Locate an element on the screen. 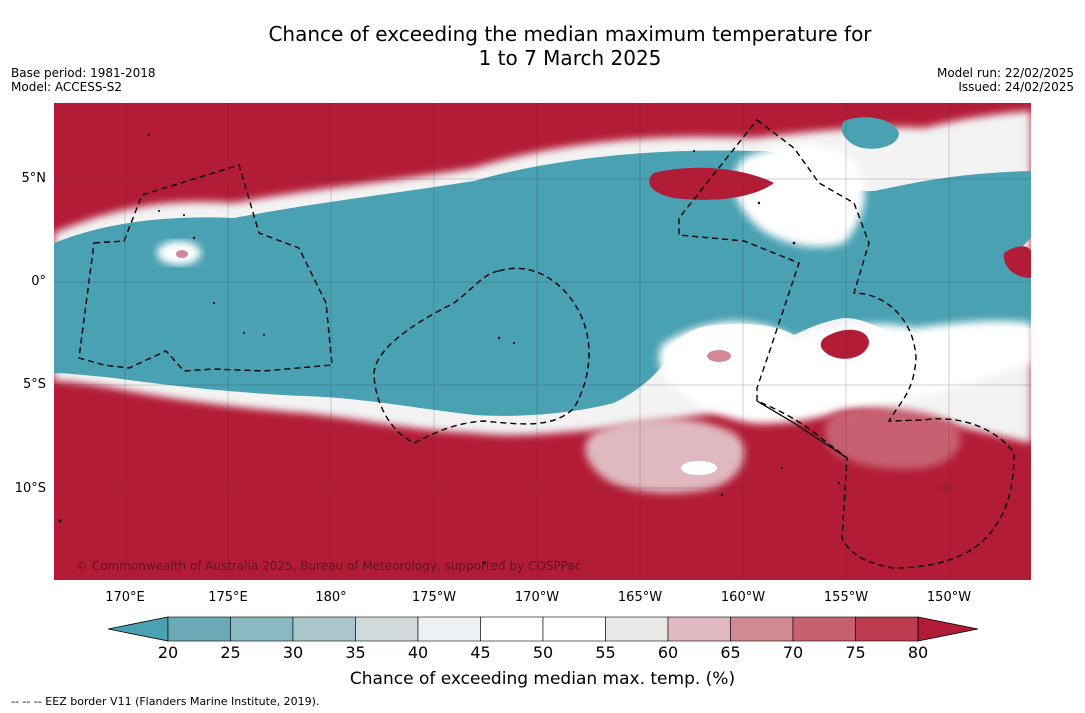  cool-patch-northeast is located at coordinates (870, 133).